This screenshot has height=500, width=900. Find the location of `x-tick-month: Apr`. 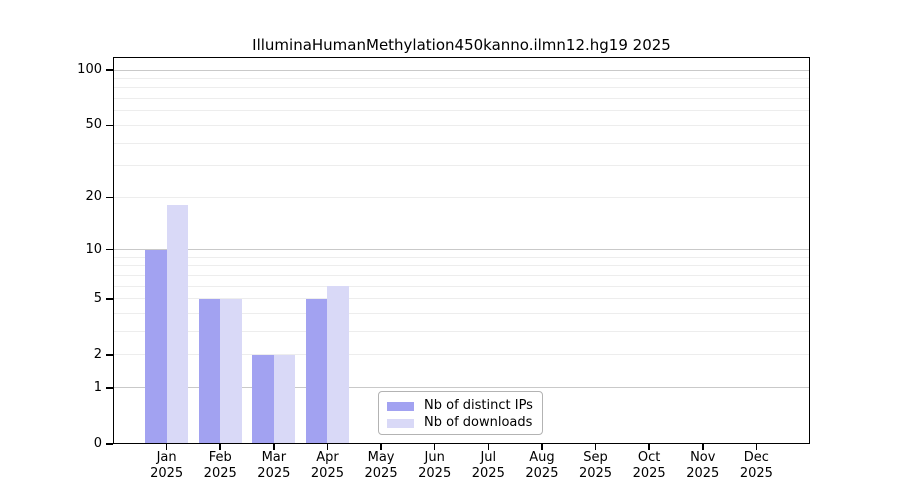

x-tick-month: Apr is located at coordinates (327, 457).